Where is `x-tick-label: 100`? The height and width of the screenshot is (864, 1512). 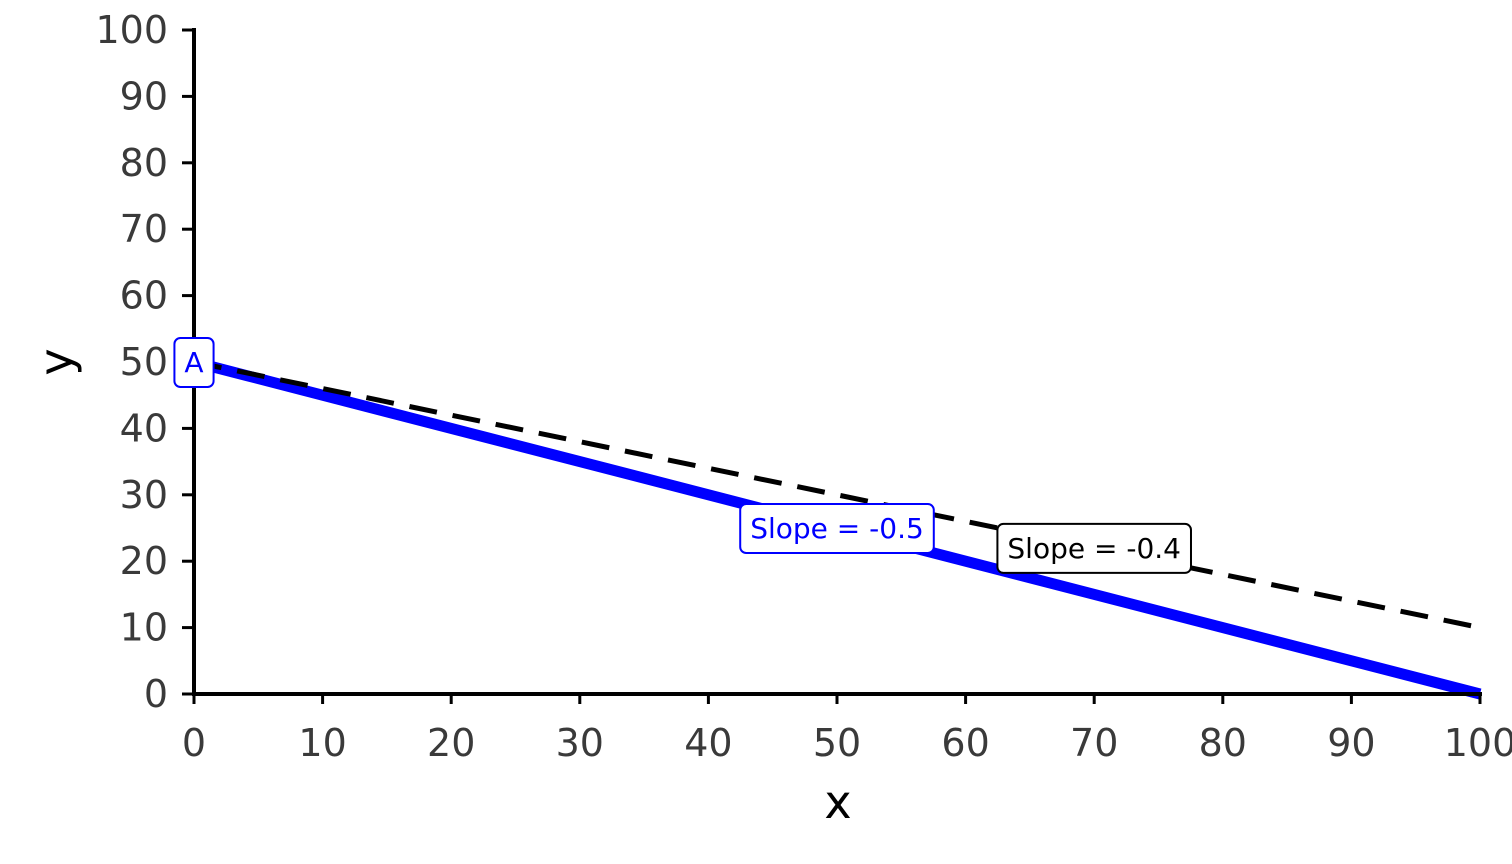 x-tick-label: 100 is located at coordinates (1478, 743).